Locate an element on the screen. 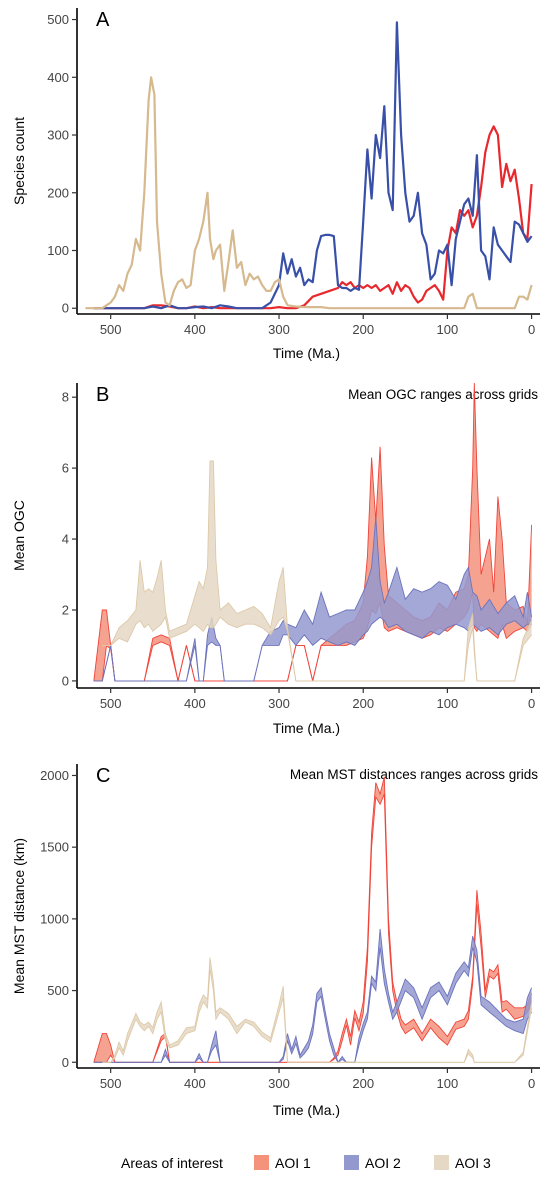 The image size is (550, 1183). panel-a-letter: A is located at coordinates (103, 20).